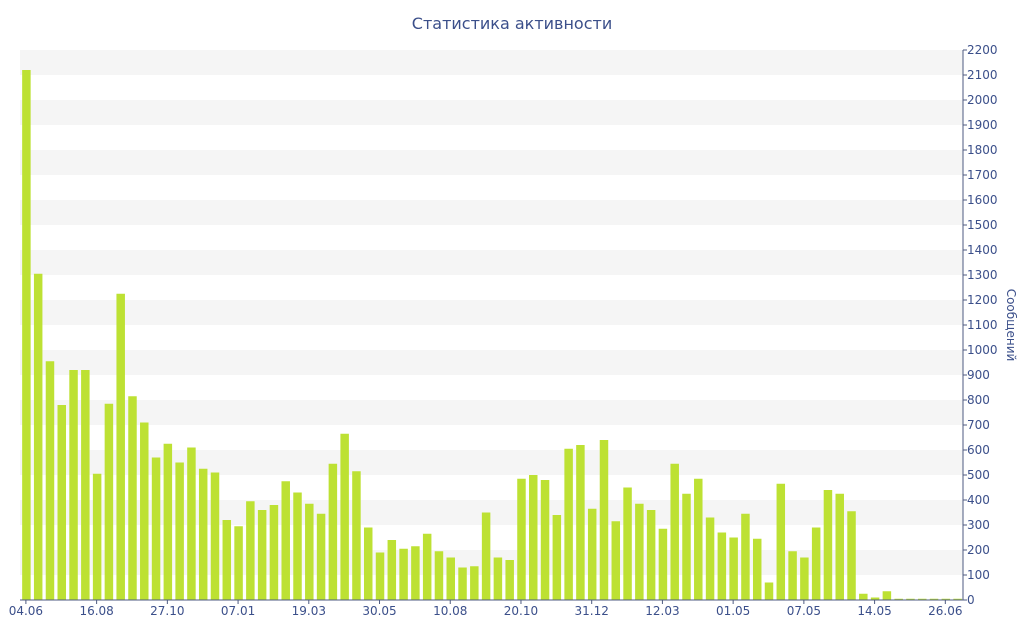  What do you see at coordinates (238, 611) in the screenshot?
I see `x-tick-label: 07.01` at bounding box center [238, 611].